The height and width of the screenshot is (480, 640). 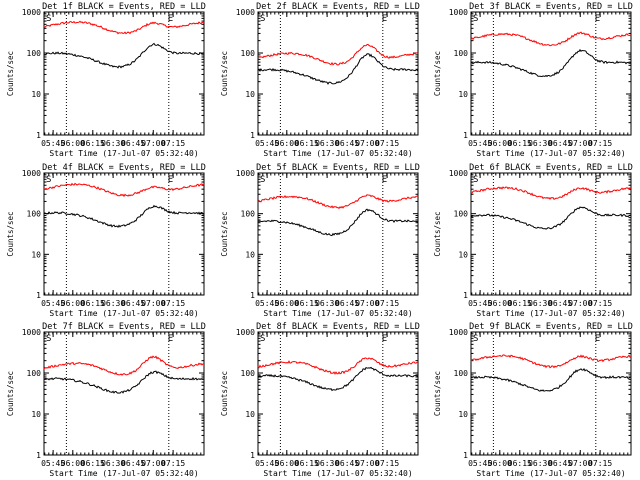 I want to click on panel-title: Det 4f BLACK = Events, RED = LLD, so click(x=124, y=168).